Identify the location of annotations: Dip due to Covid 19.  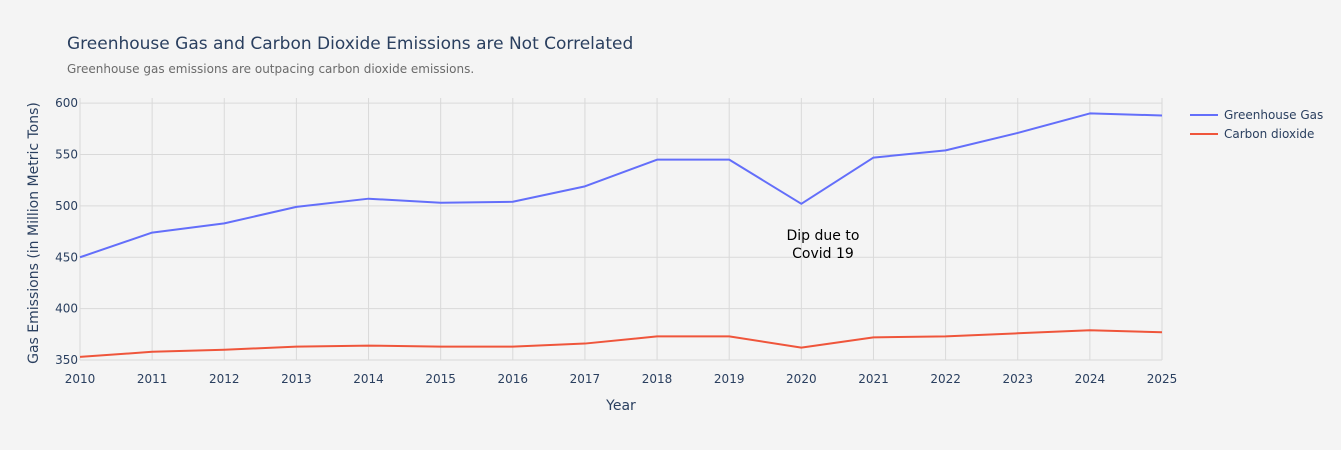
(823, 245).